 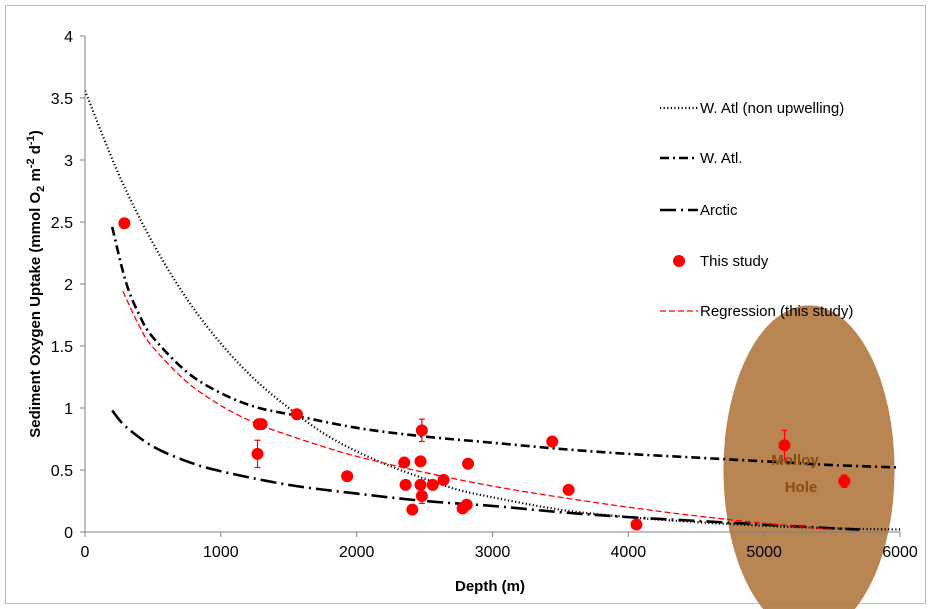 What do you see at coordinates (62, 99) in the screenshot?
I see `y-tick-label: 3.5` at bounding box center [62, 99].